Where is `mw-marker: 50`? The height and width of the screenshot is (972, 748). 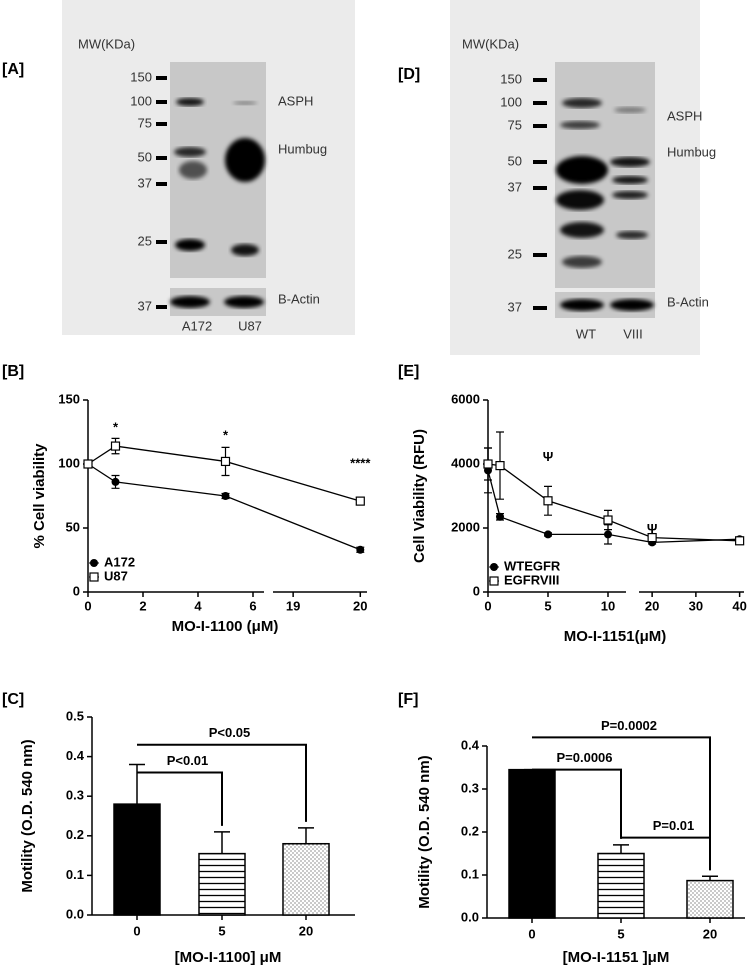 mw-marker: 50 is located at coordinates (145, 156).